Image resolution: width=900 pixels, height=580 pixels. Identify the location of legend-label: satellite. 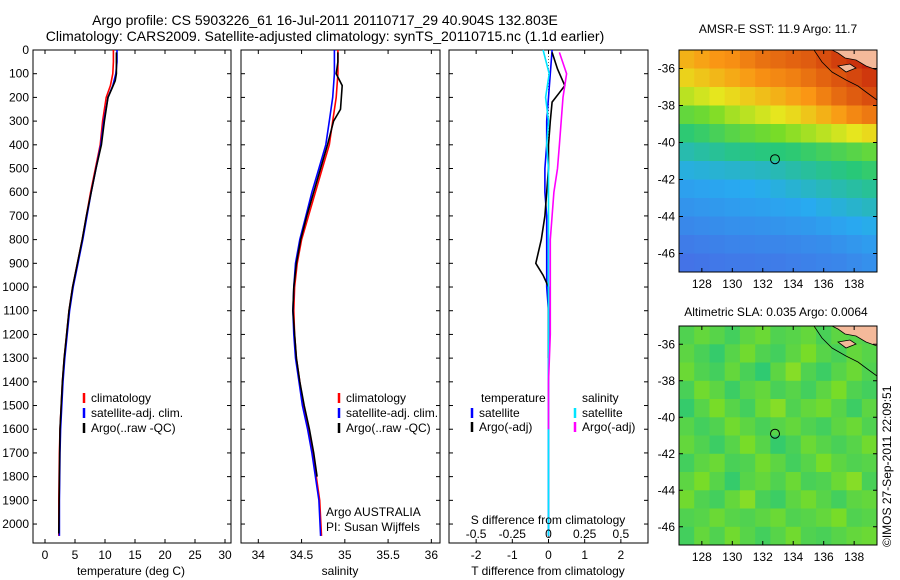
(499, 413).